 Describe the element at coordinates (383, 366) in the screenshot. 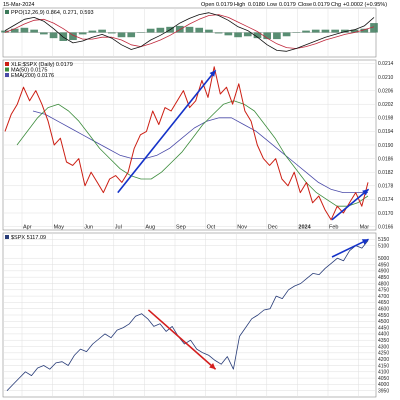

I see `spx-y-tick: 4150` at that location.